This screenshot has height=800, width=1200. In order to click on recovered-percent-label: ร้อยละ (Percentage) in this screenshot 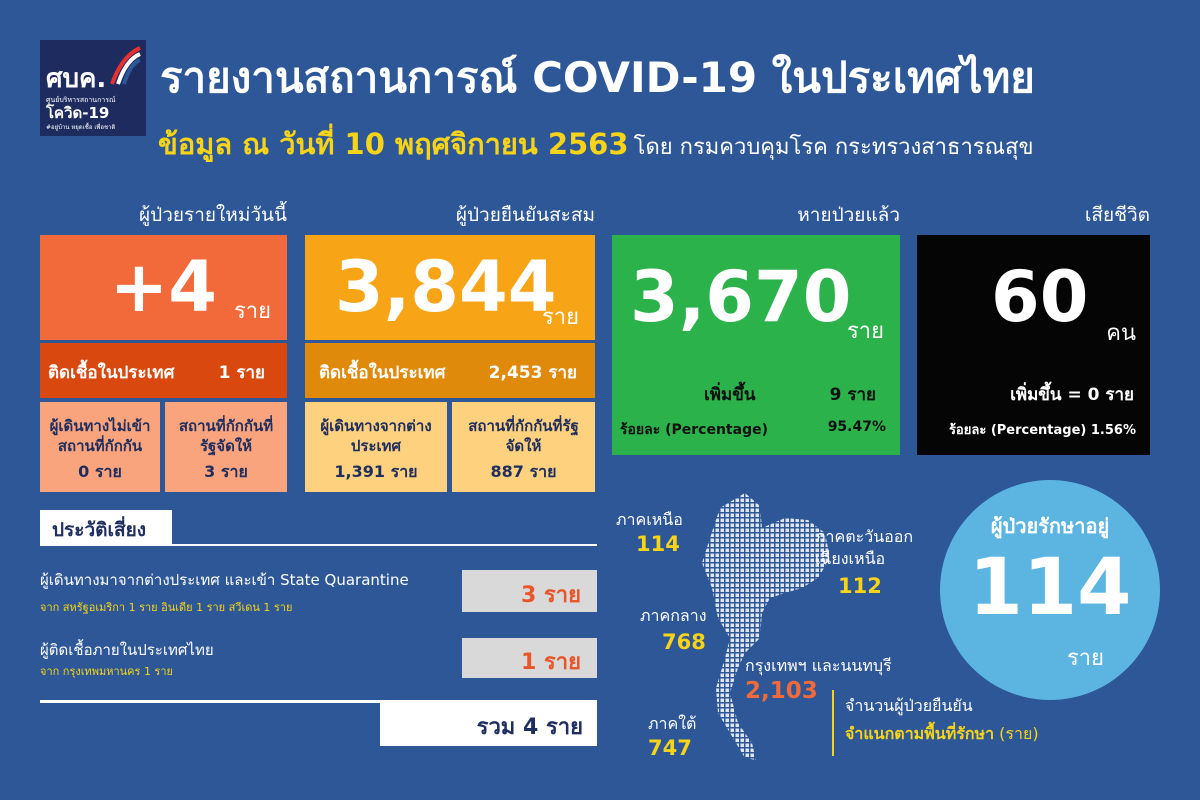, I will do `click(694, 430)`.